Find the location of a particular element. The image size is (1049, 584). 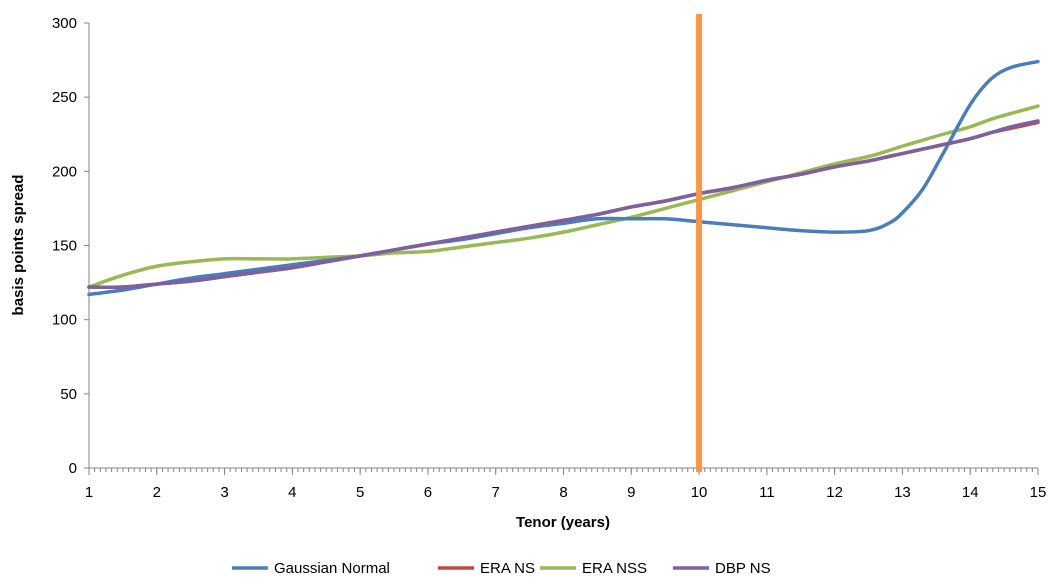

x-axis-title: Tenor (years) is located at coordinates (563, 522).